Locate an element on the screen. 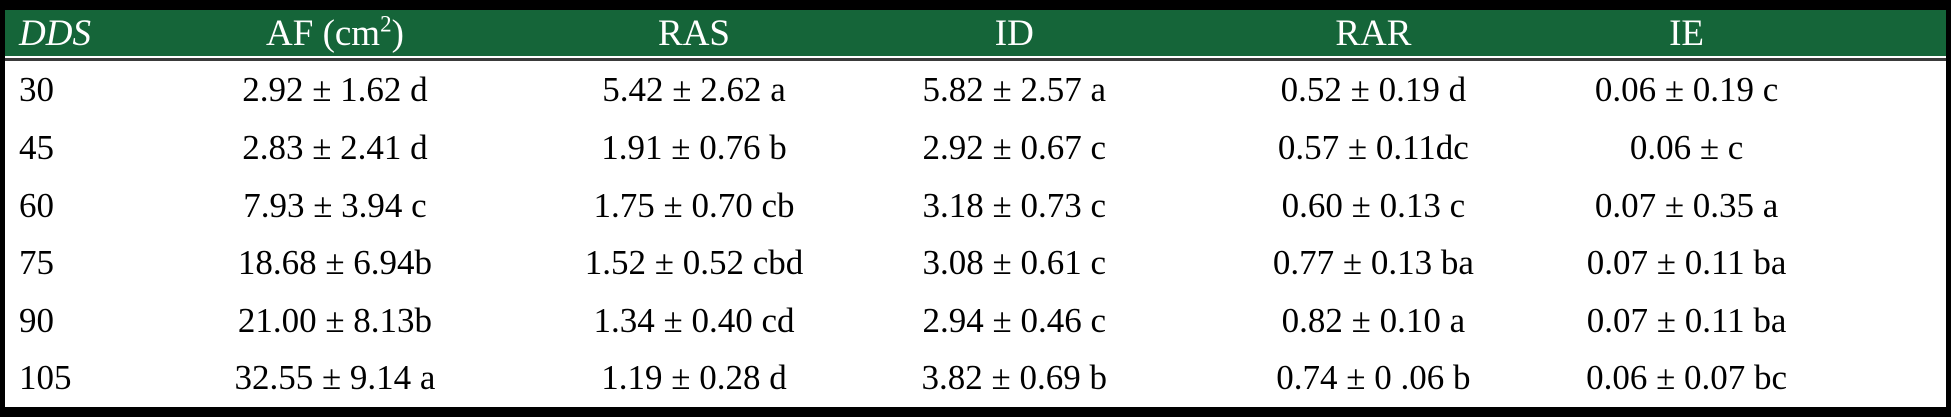 The image size is (1951, 417). cell-ie: 0.06 ± 0.19 c is located at coordinates (1761, 89).